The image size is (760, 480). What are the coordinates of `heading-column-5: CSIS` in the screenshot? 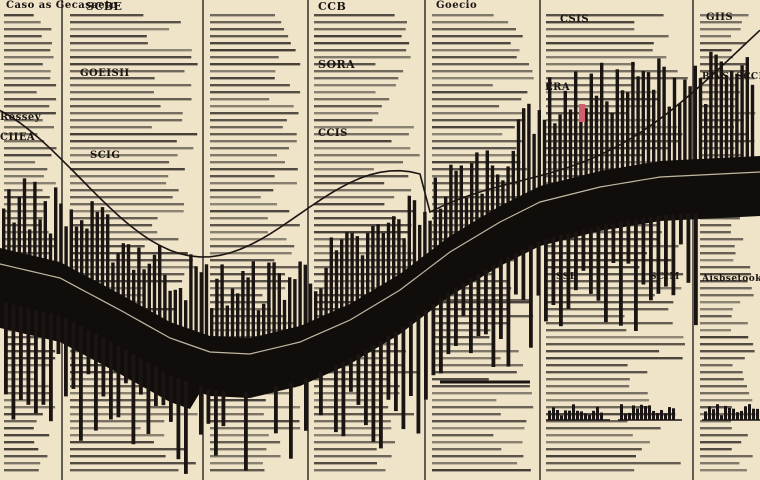 It's located at (575, 19).